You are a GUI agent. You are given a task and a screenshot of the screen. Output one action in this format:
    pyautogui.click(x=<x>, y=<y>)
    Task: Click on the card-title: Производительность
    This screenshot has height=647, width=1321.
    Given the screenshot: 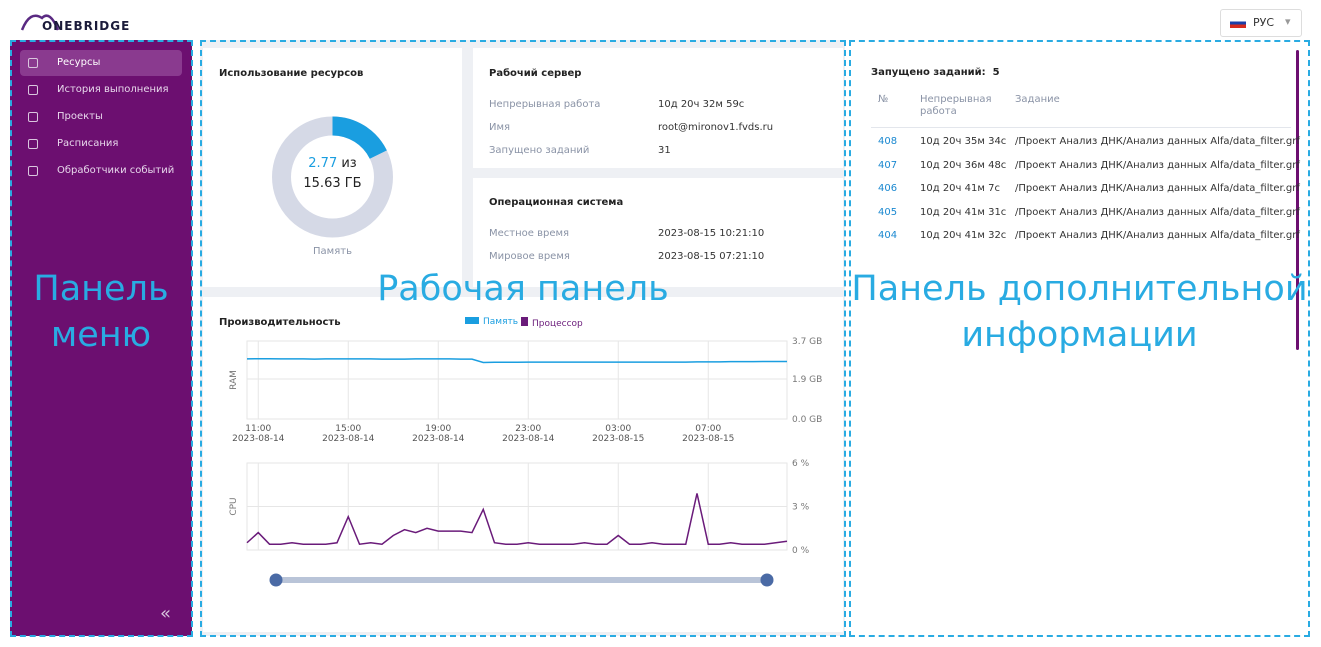 What is the action you would take?
    pyautogui.click(x=280, y=322)
    